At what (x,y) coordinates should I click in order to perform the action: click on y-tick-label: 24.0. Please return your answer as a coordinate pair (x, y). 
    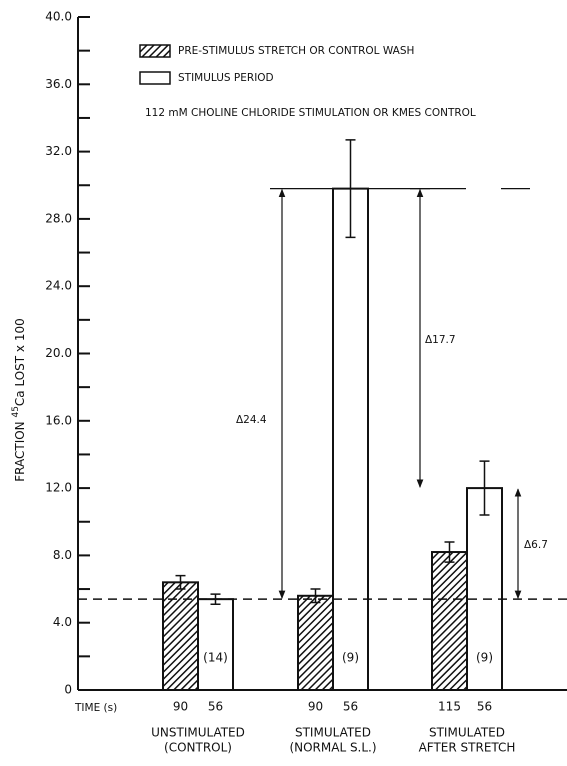
    Looking at the image, I should click on (58, 286).